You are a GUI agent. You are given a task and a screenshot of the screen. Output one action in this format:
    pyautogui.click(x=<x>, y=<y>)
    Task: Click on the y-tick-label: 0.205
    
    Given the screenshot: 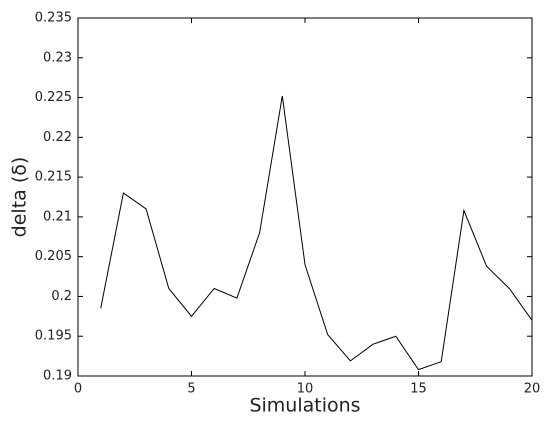 What is the action you would take?
    pyautogui.click(x=53, y=256)
    